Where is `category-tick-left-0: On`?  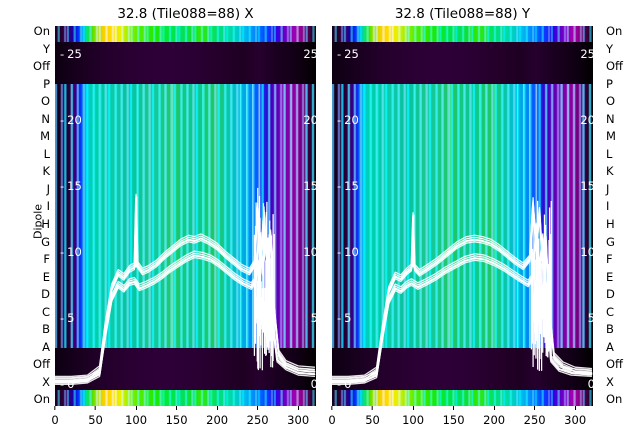 category-tick-left-0: On is located at coordinates (41, 31).